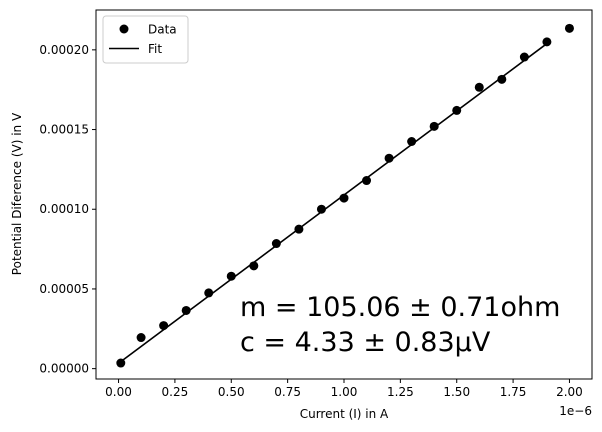  Describe the element at coordinates (231, 392) in the screenshot. I see `x-tick-label: 0.50` at that location.